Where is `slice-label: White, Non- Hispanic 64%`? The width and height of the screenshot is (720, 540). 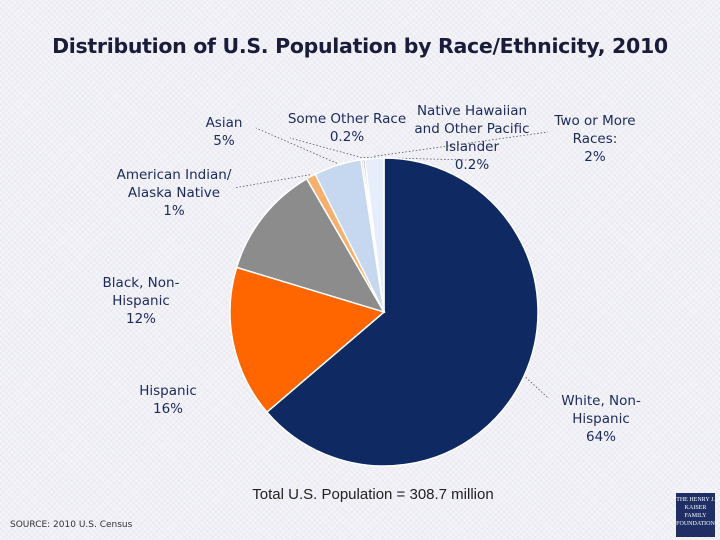
slice-label: White, Non- Hispanic 64% is located at coordinates (601, 419).